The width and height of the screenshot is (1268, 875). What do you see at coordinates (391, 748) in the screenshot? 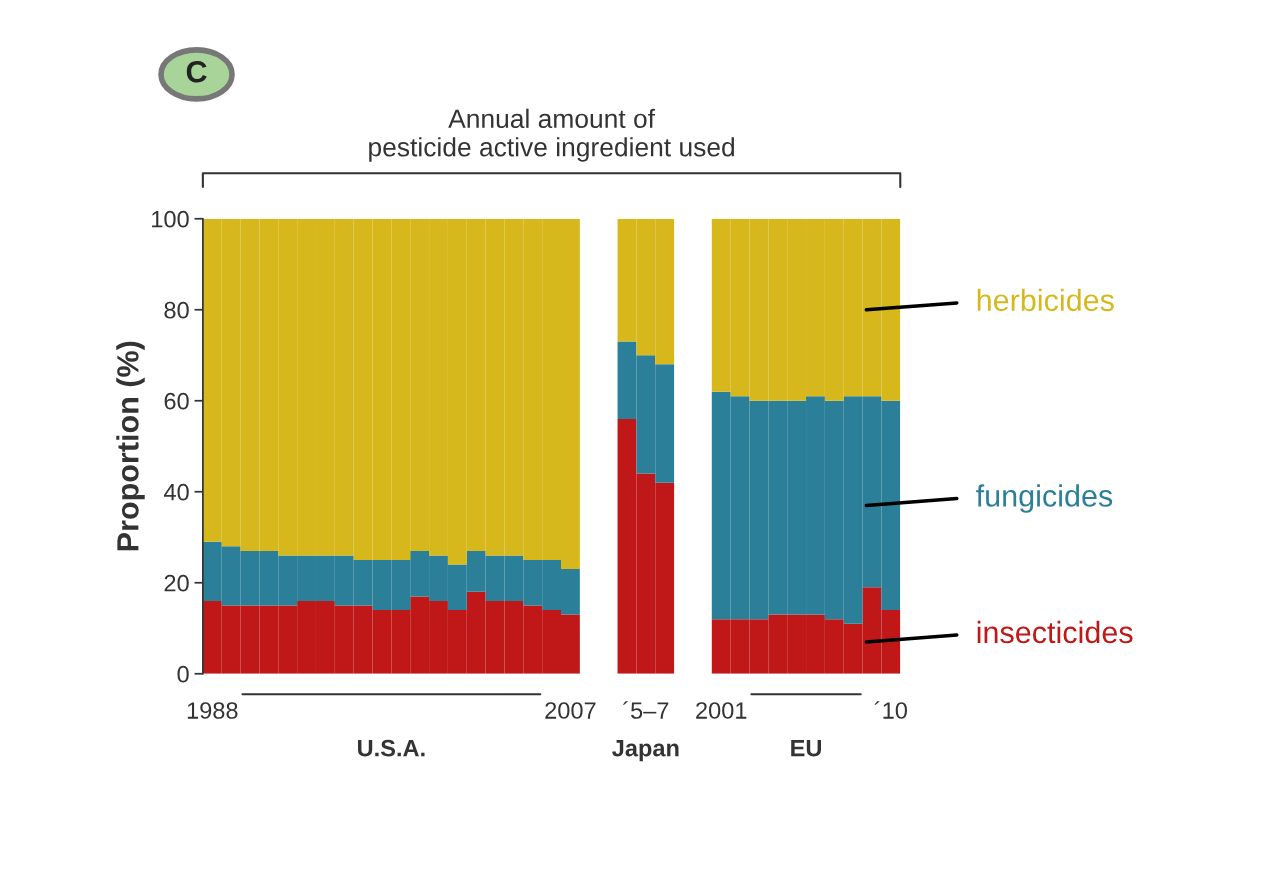
I see `text: U.S.A.` at bounding box center [391, 748].